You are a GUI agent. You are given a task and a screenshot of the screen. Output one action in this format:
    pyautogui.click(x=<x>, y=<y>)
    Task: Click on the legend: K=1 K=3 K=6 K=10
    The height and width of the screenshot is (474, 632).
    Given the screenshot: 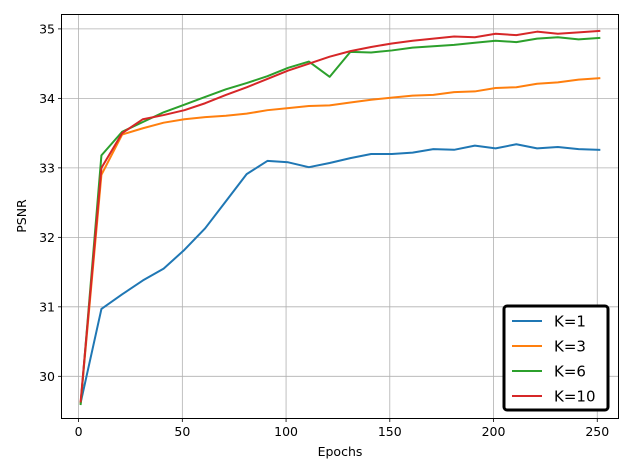 What is the action you would take?
    pyautogui.click(x=556, y=358)
    